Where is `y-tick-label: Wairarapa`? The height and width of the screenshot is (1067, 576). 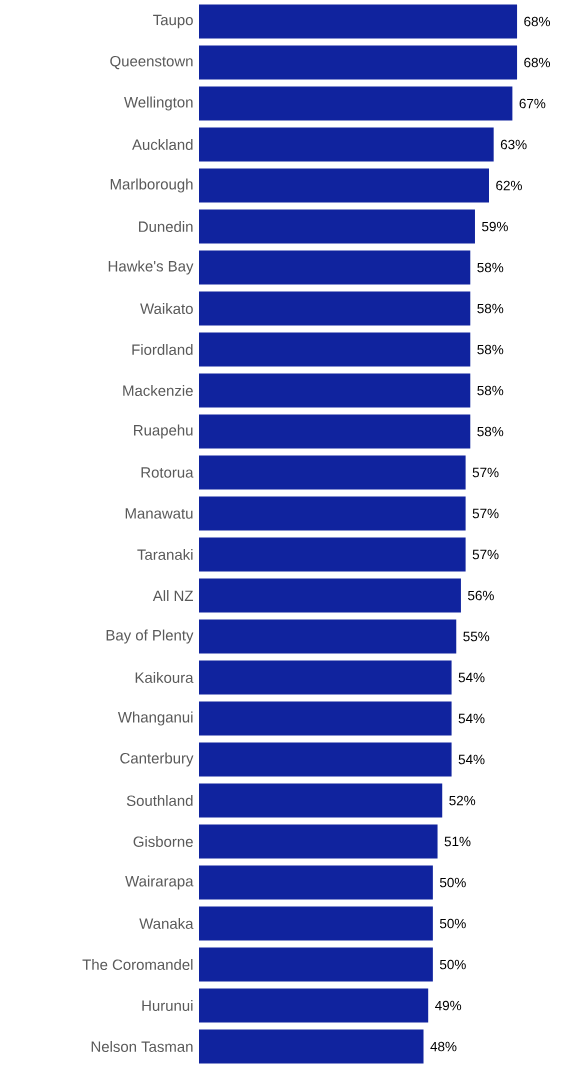
y-tick-label: Wairarapa is located at coordinates (159, 882).